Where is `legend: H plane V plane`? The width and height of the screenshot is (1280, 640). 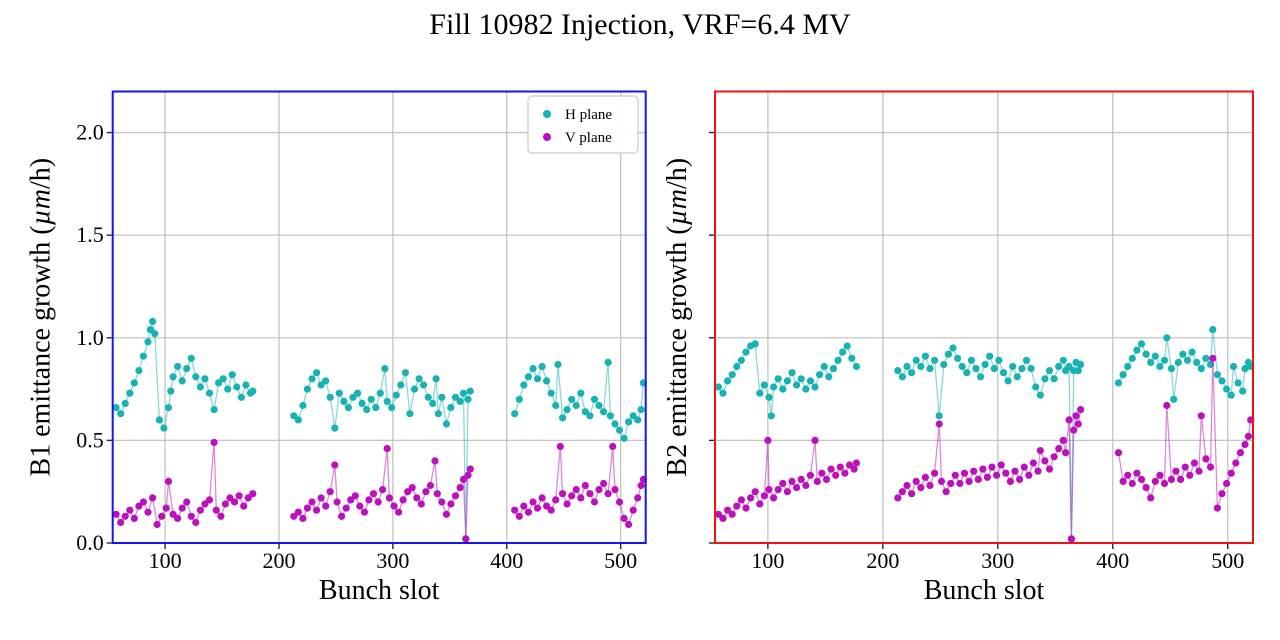 legend: H plane V plane is located at coordinates (583, 124).